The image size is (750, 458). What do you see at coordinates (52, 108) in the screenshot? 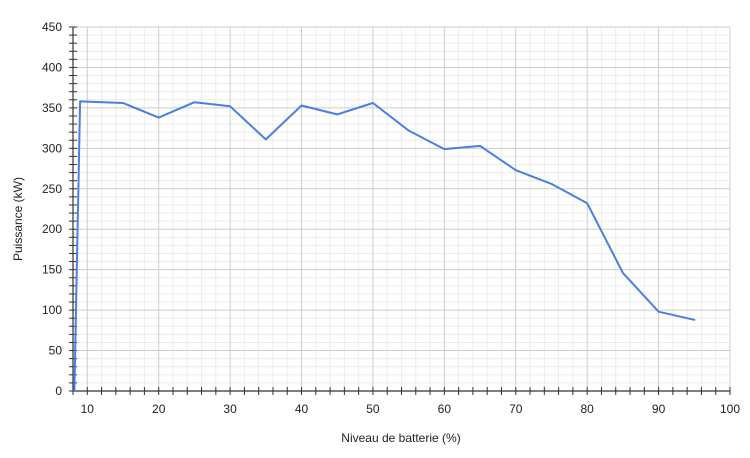
I see `y-tick-label: 350` at bounding box center [52, 108].